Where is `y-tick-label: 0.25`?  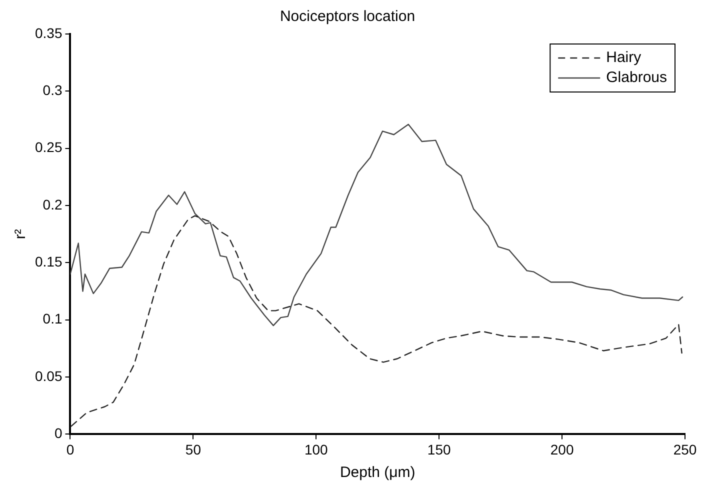 y-tick-label: 0.25 is located at coordinates (48, 147).